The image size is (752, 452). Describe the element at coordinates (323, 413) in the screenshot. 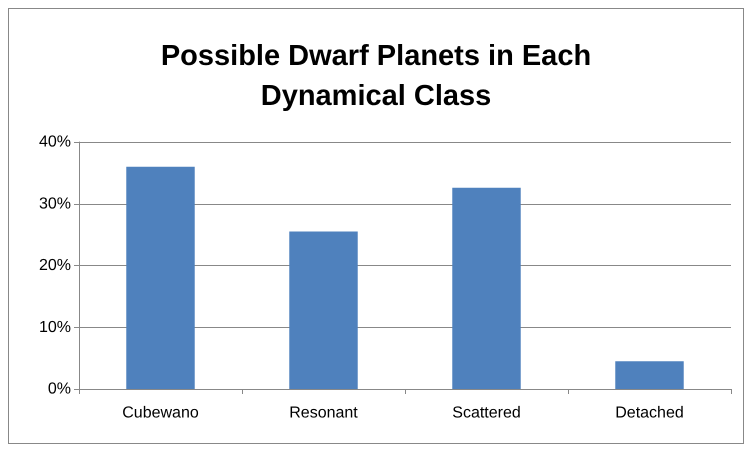

I see `x-tick-label: Resonant` at that location.